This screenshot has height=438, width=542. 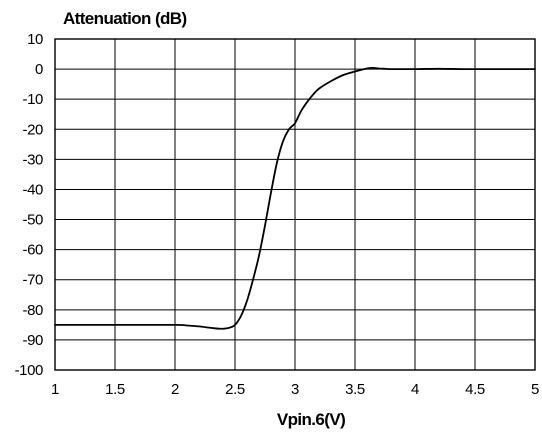 I want to click on x-tick-label: 4, so click(x=415, y=389).